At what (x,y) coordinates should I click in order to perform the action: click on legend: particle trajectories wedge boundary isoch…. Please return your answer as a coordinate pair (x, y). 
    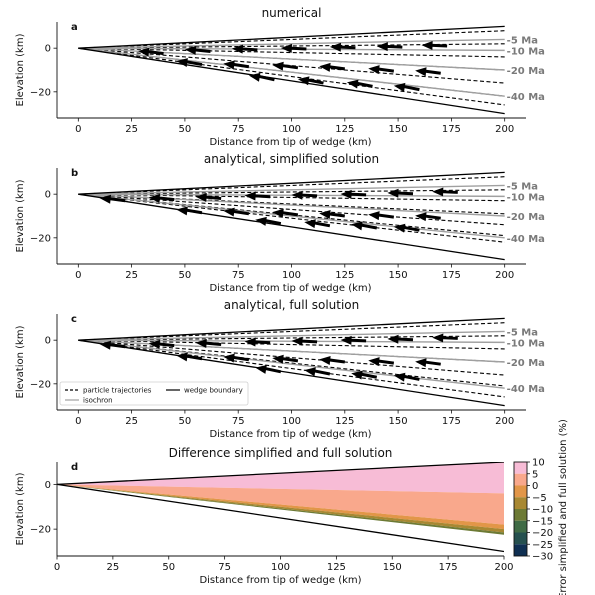
    Looking at the image, I should click on (154, 393).